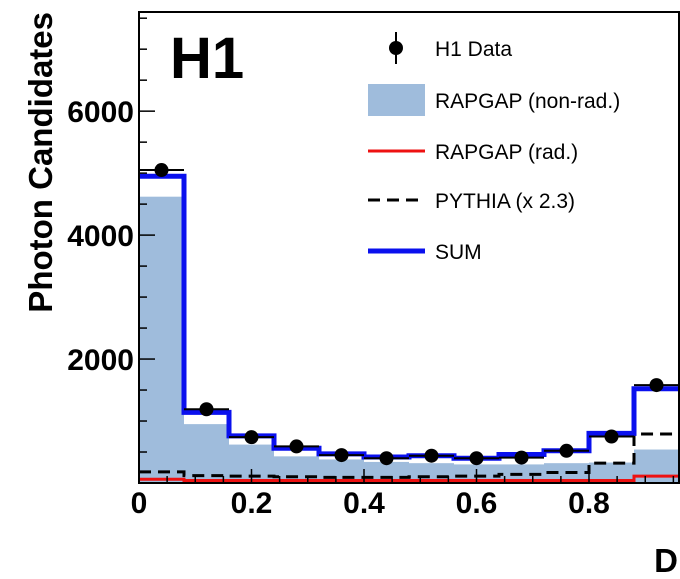 The height and width of the screenshot is (579, 680). I want to click on legend-label-data: H1 Data, so click(473, 49).